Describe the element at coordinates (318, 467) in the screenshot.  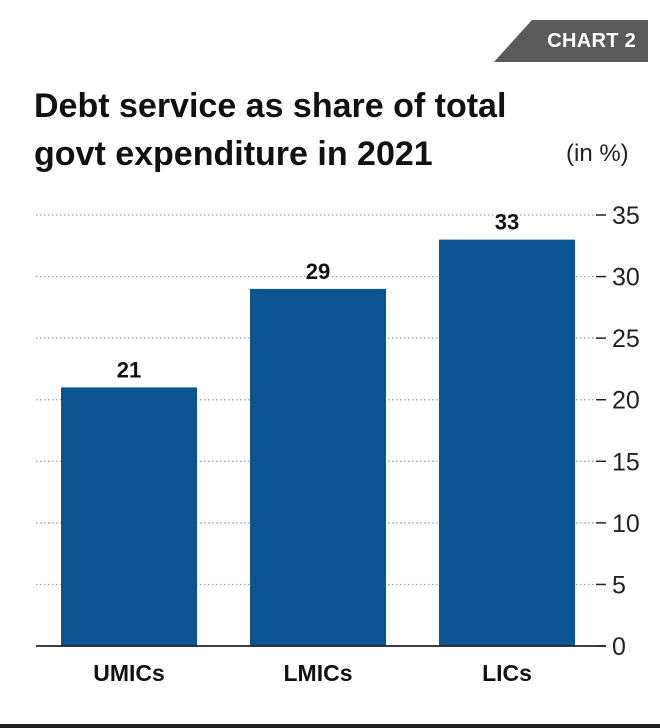
I see `bar-lmics` at that location.